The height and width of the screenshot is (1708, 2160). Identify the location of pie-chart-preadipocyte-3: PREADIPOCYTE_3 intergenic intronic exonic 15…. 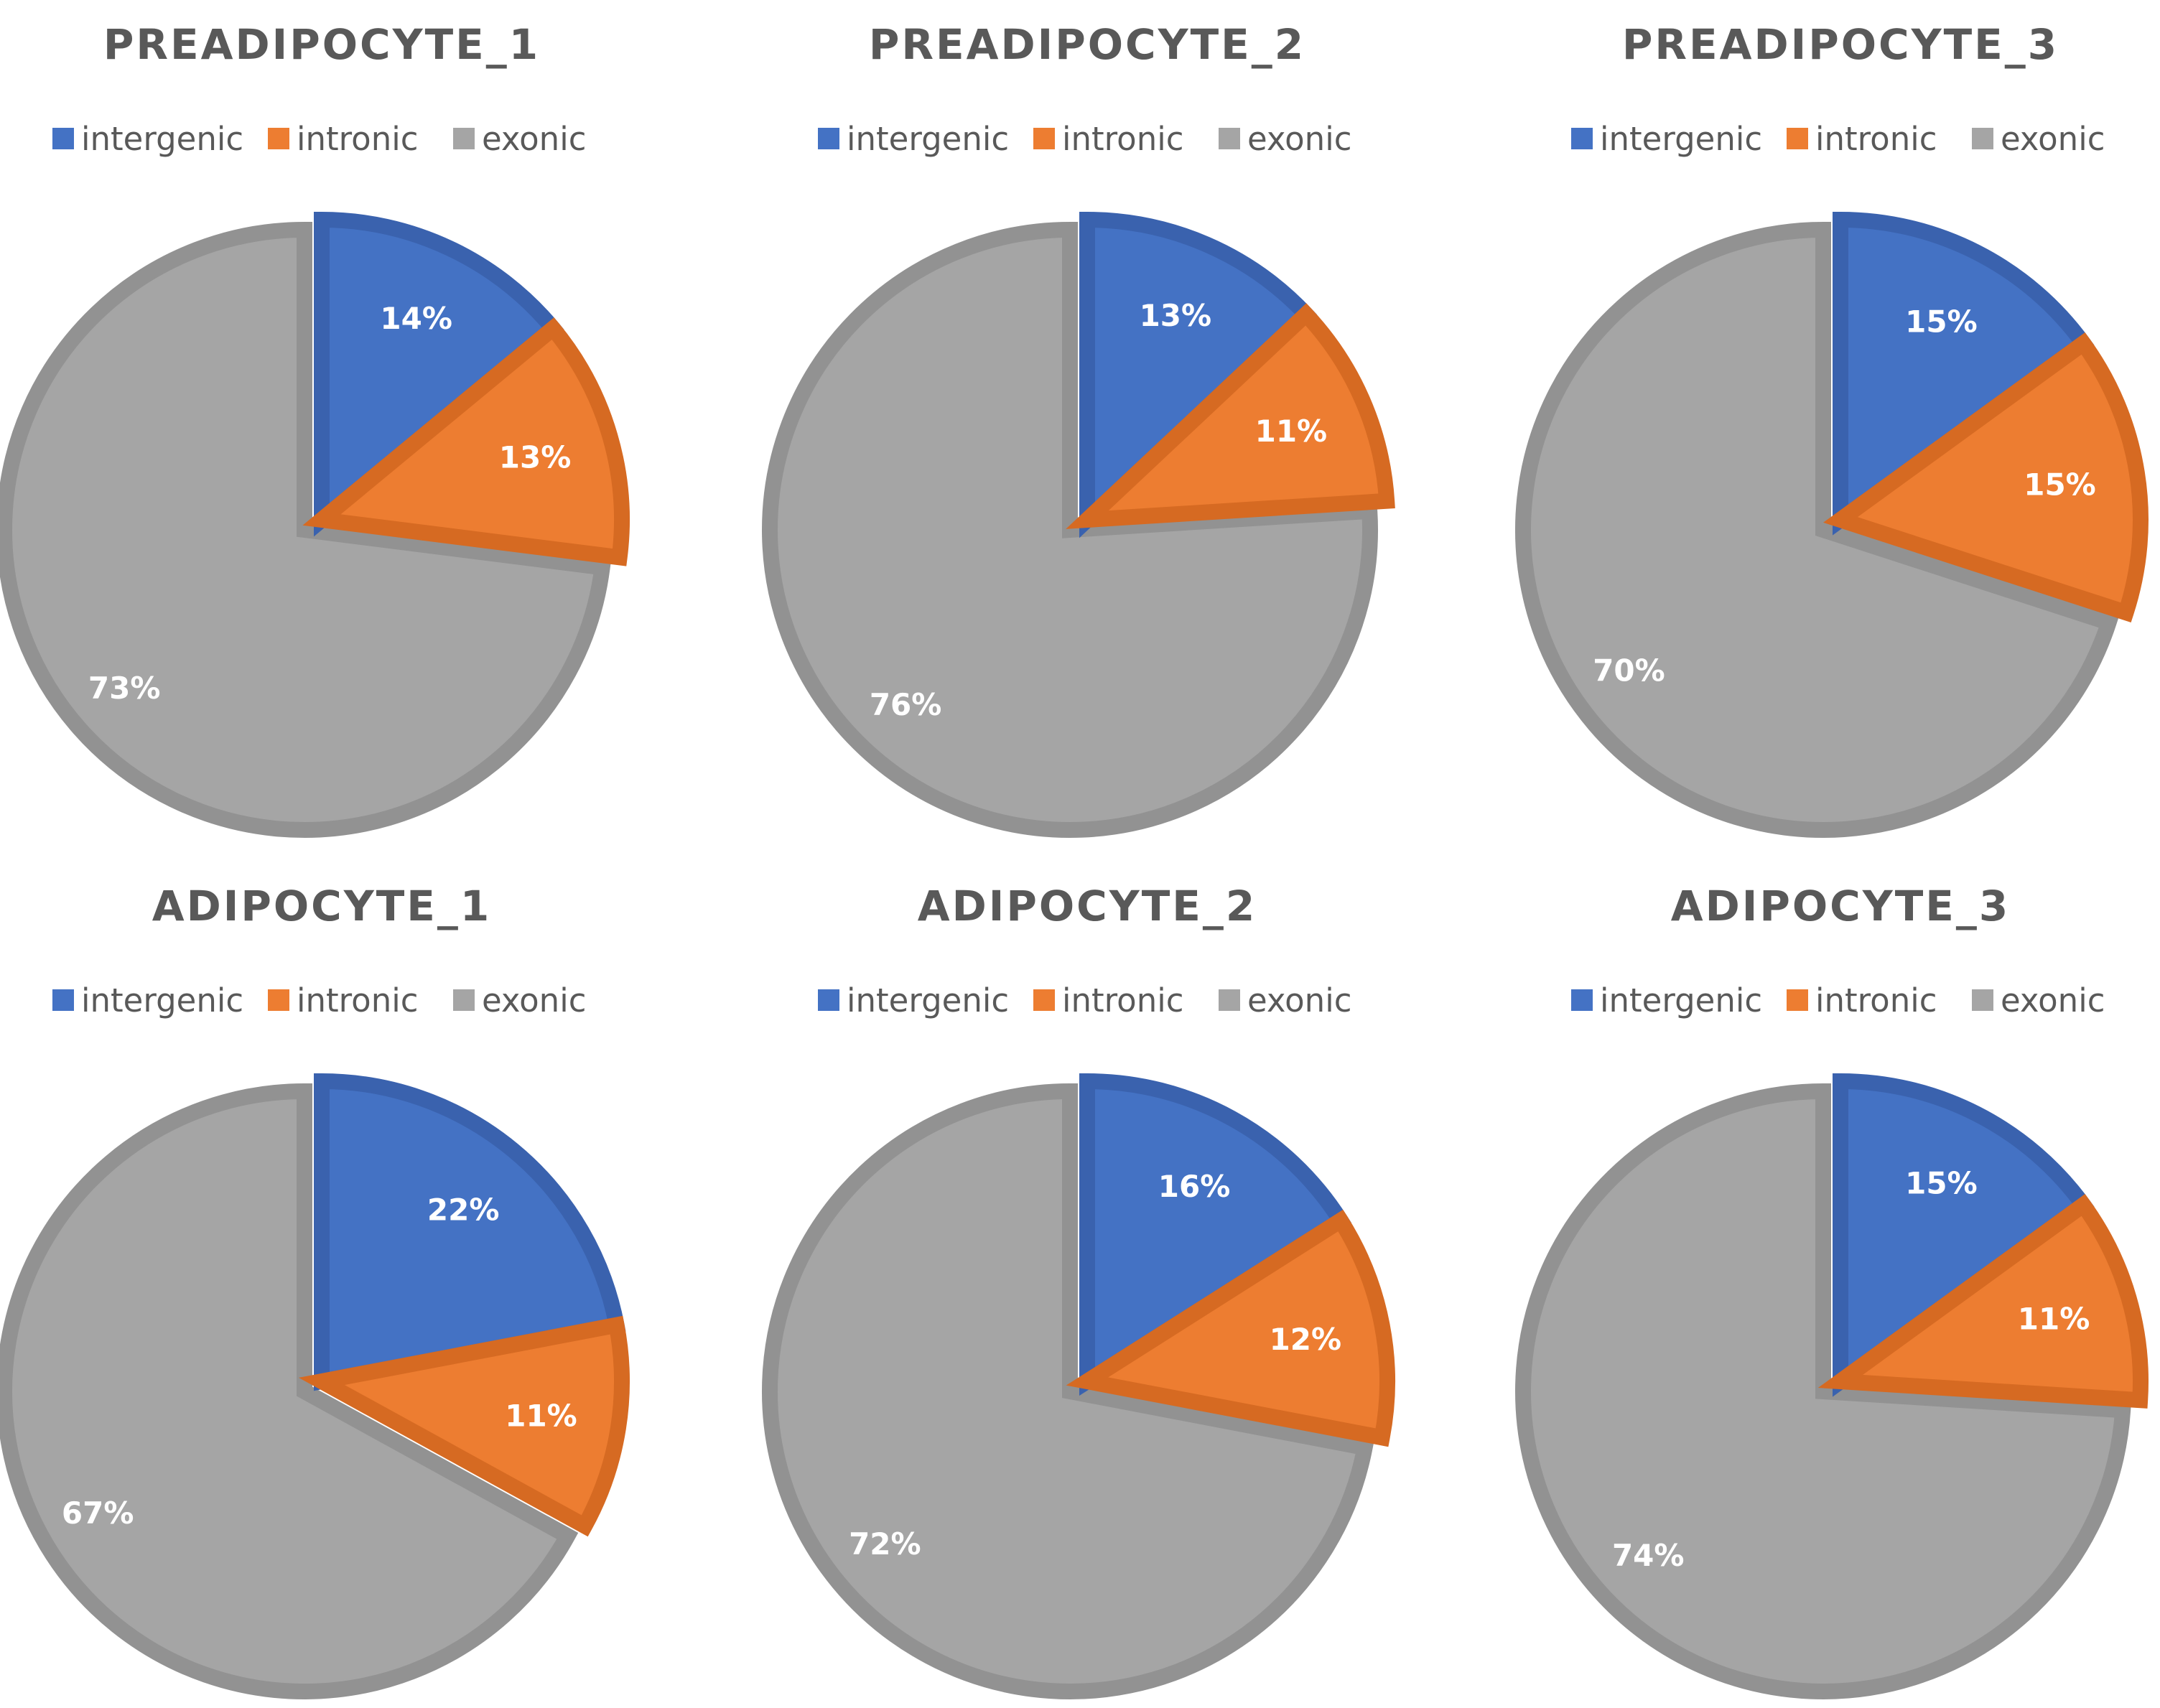
(1832, 429).